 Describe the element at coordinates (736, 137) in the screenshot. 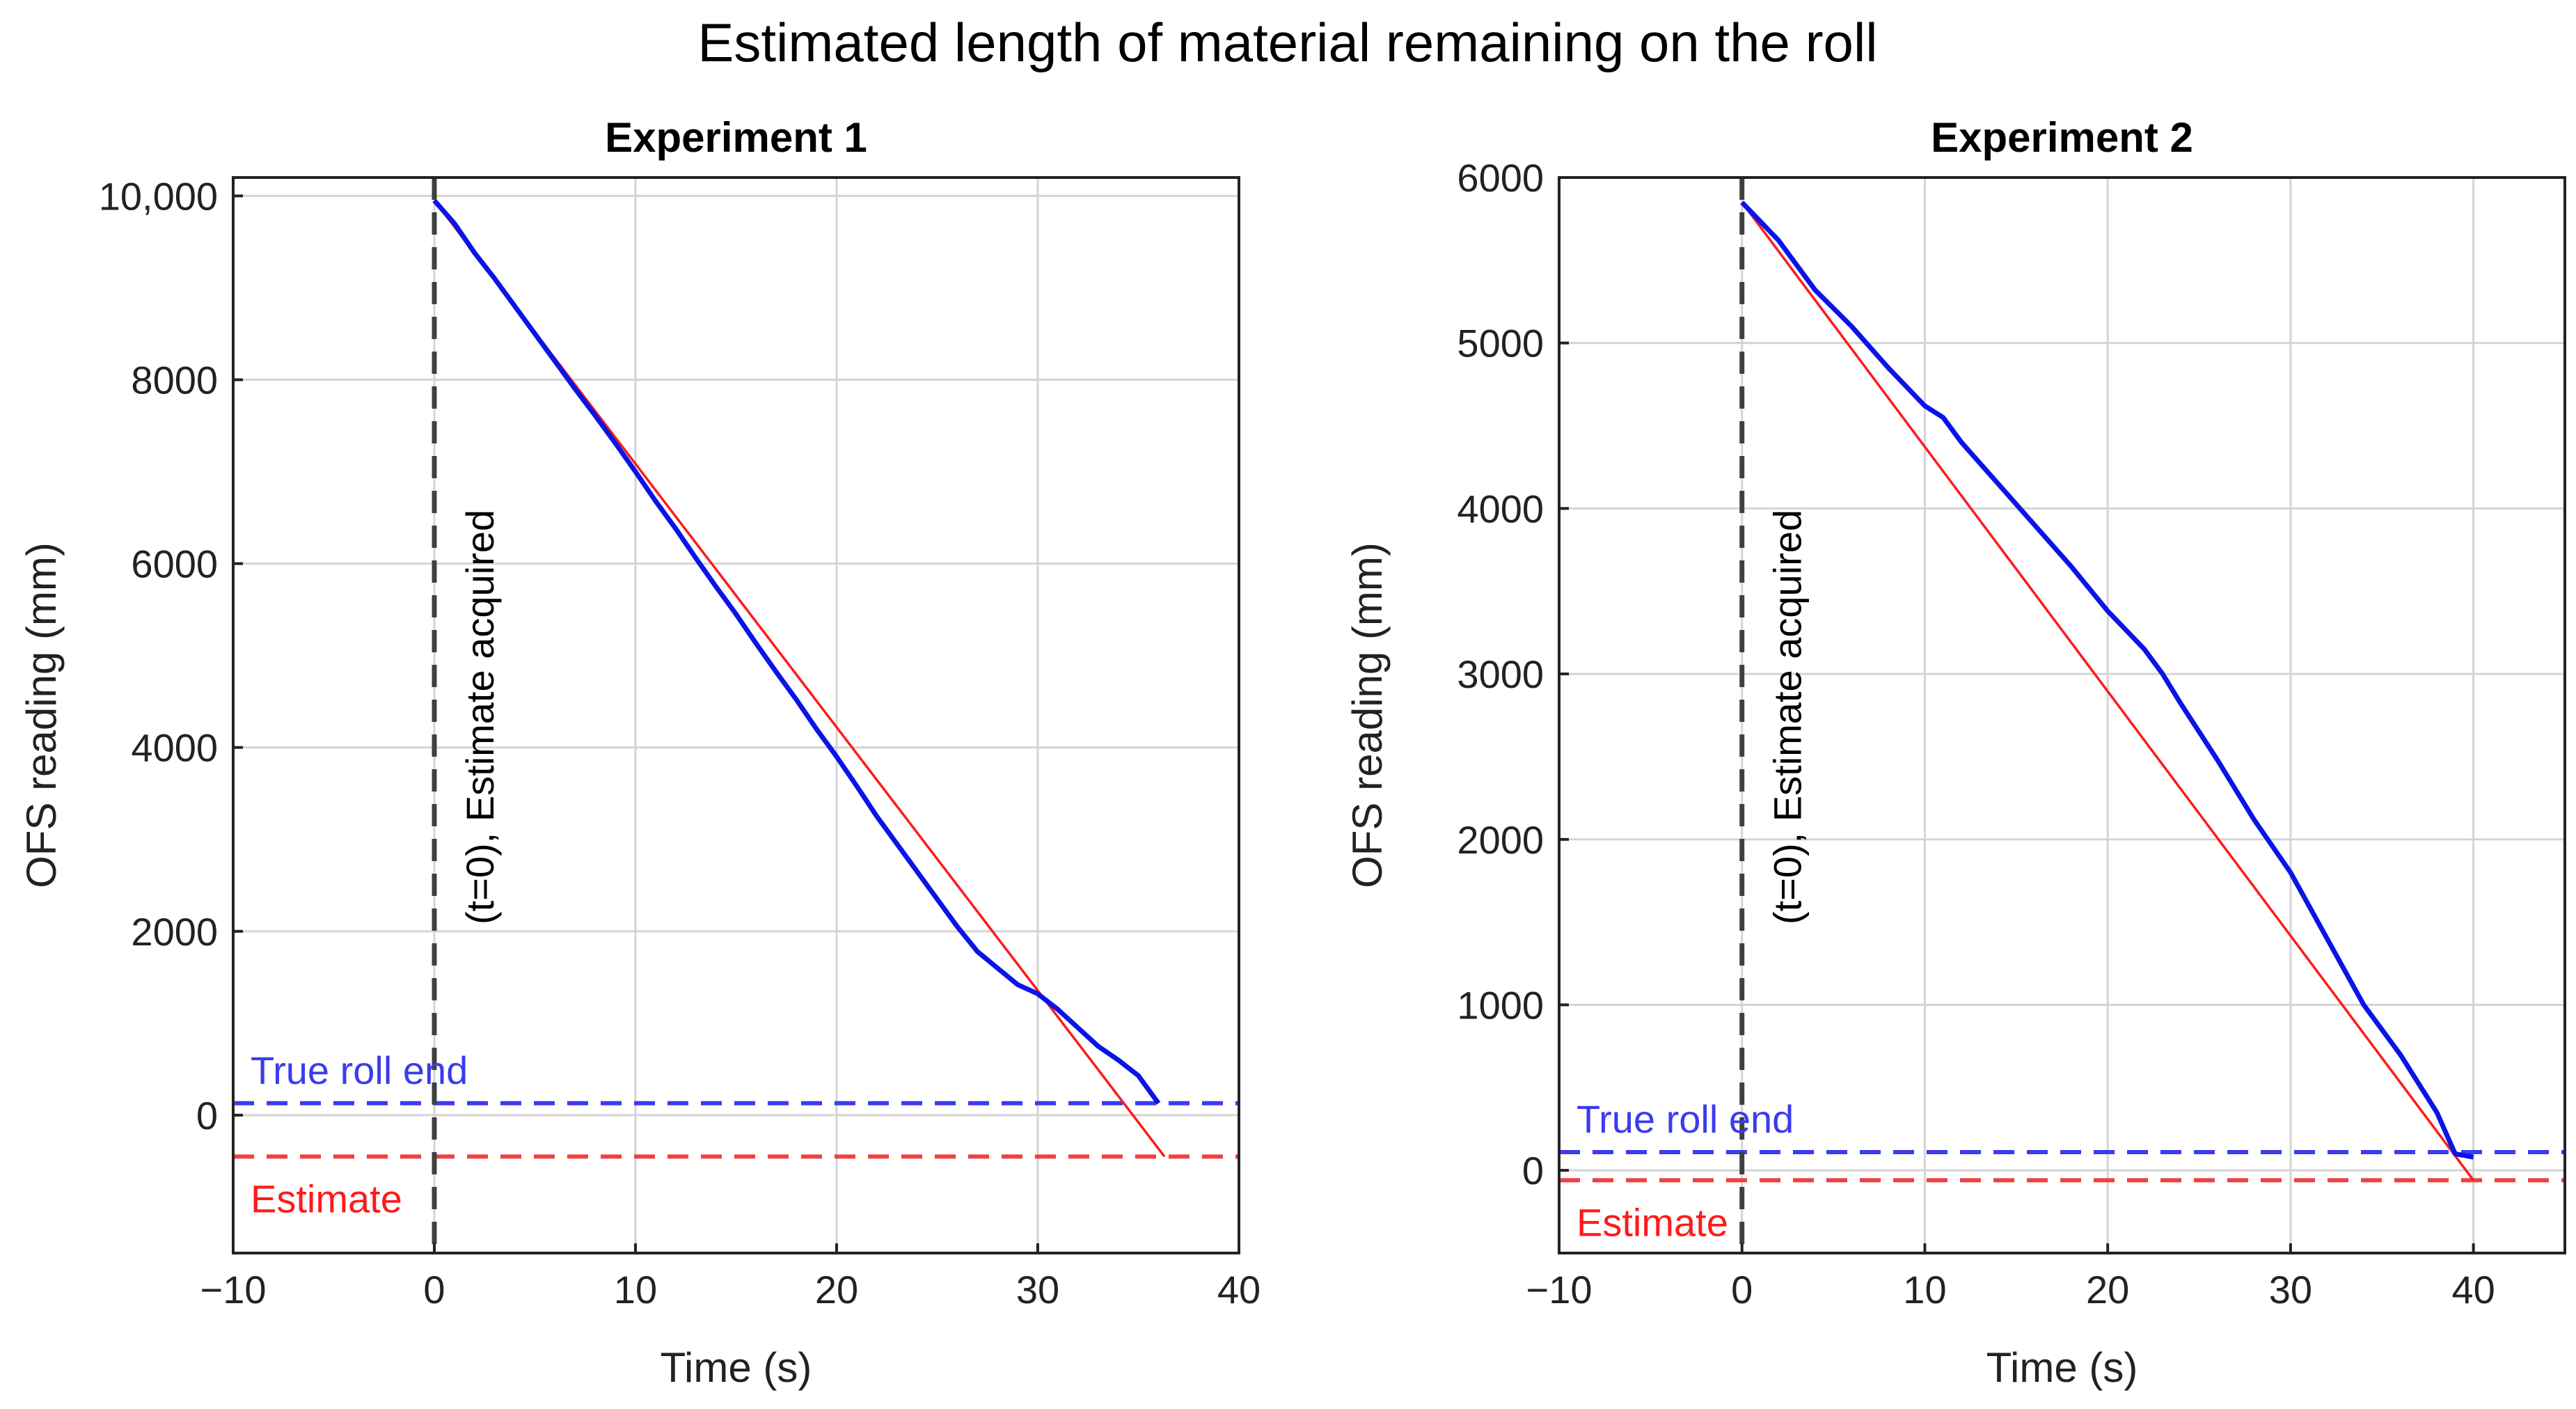

I see `exp1-panel-title: Experiment 1` at that location.